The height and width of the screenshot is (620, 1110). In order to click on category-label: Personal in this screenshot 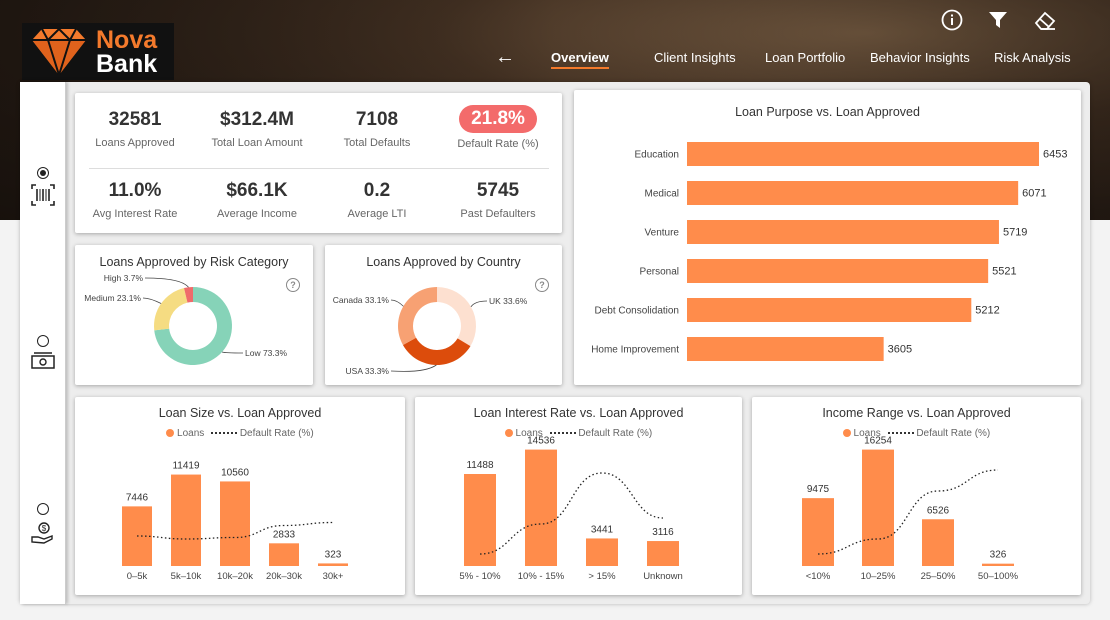, I will do `click(659, 272)`.